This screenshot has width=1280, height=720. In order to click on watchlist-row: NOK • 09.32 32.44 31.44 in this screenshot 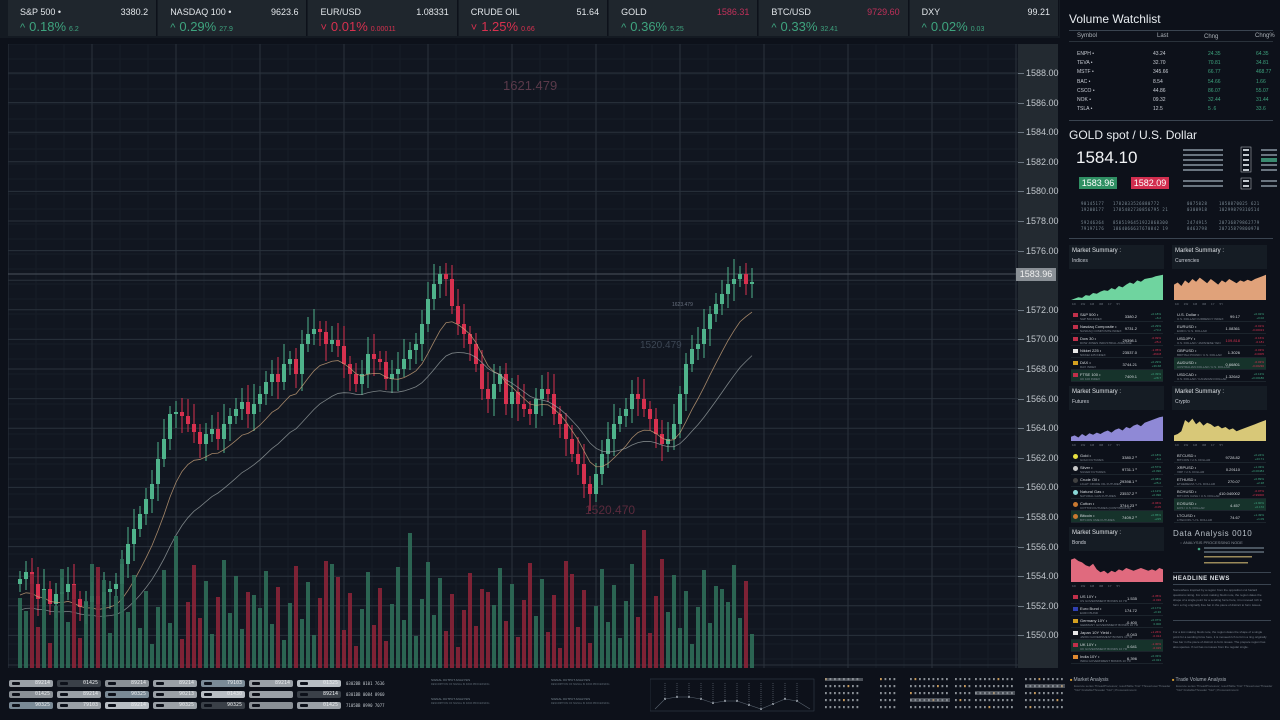, I will do `click(1171, 101)`.